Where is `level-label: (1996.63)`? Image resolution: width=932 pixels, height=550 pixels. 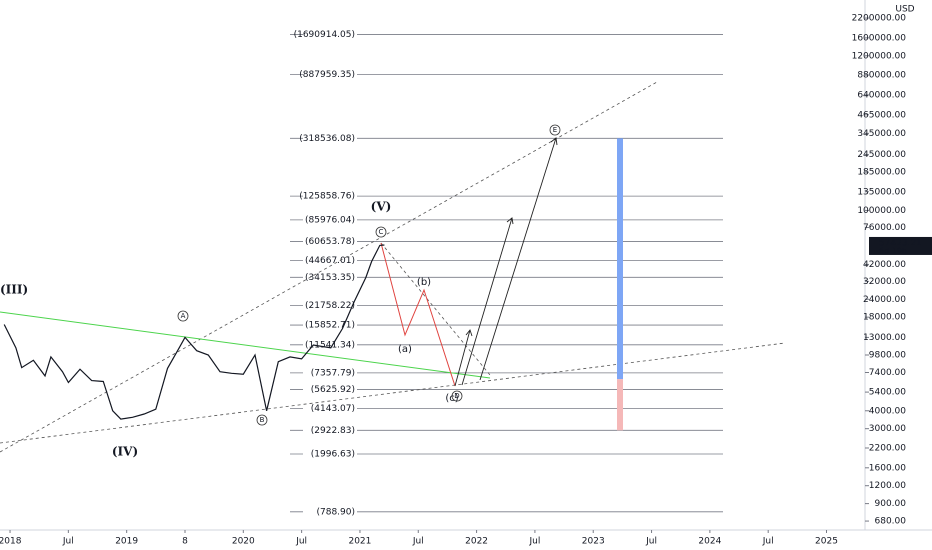 level-label: (1996.63) is located at coordinates (333, 455).